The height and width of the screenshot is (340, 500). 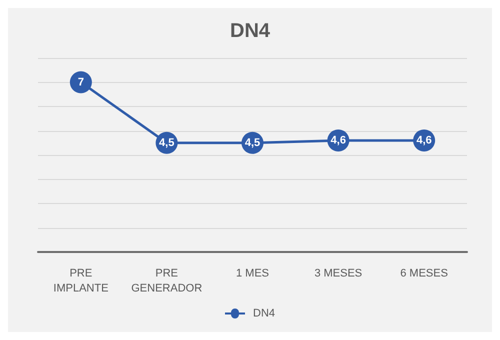 I want to click on chart-title: DN4, so click(x=250, y=31).